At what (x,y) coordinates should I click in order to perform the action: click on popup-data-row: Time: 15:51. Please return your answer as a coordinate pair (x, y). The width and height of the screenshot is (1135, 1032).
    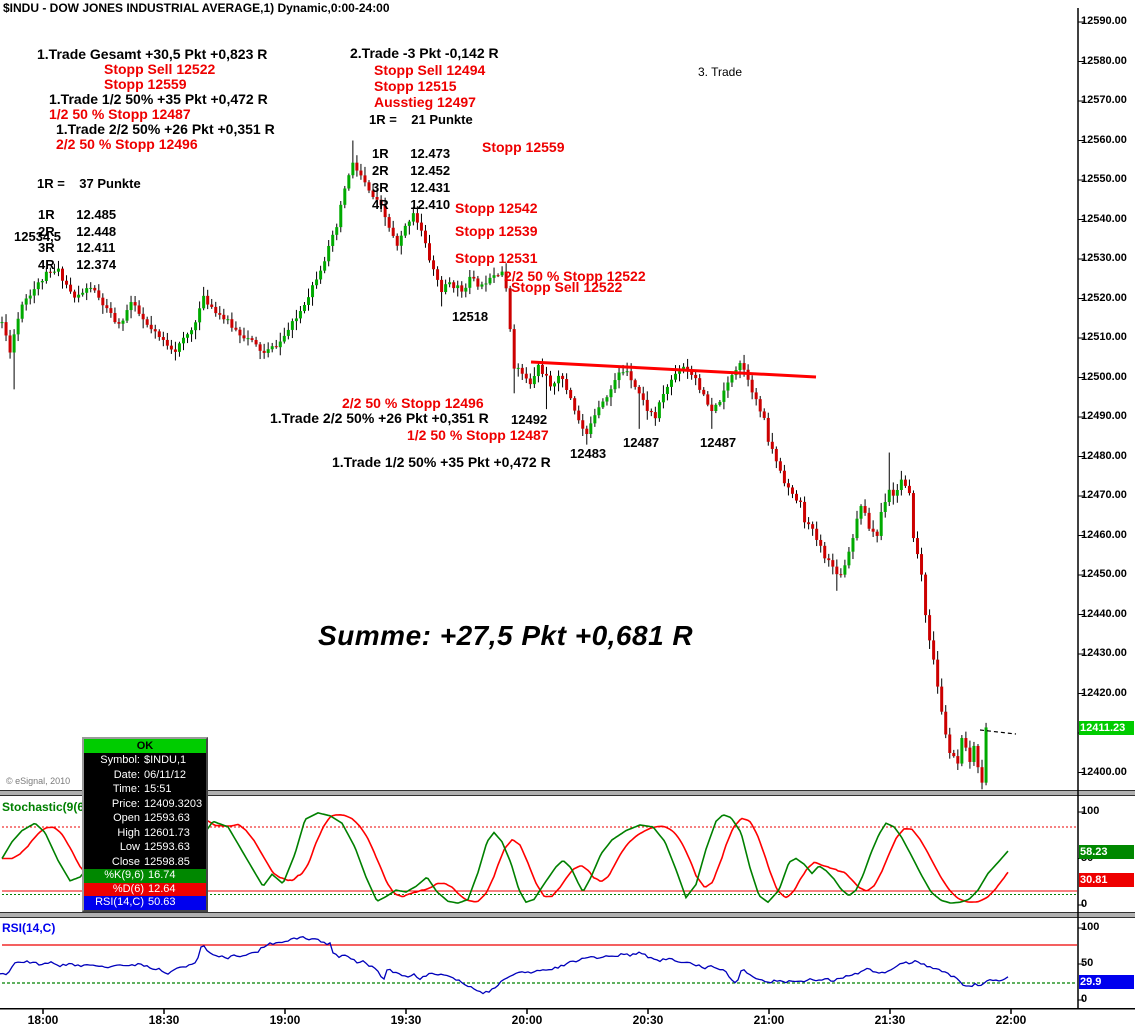
    Looking at the image, I should click on (142, 789).